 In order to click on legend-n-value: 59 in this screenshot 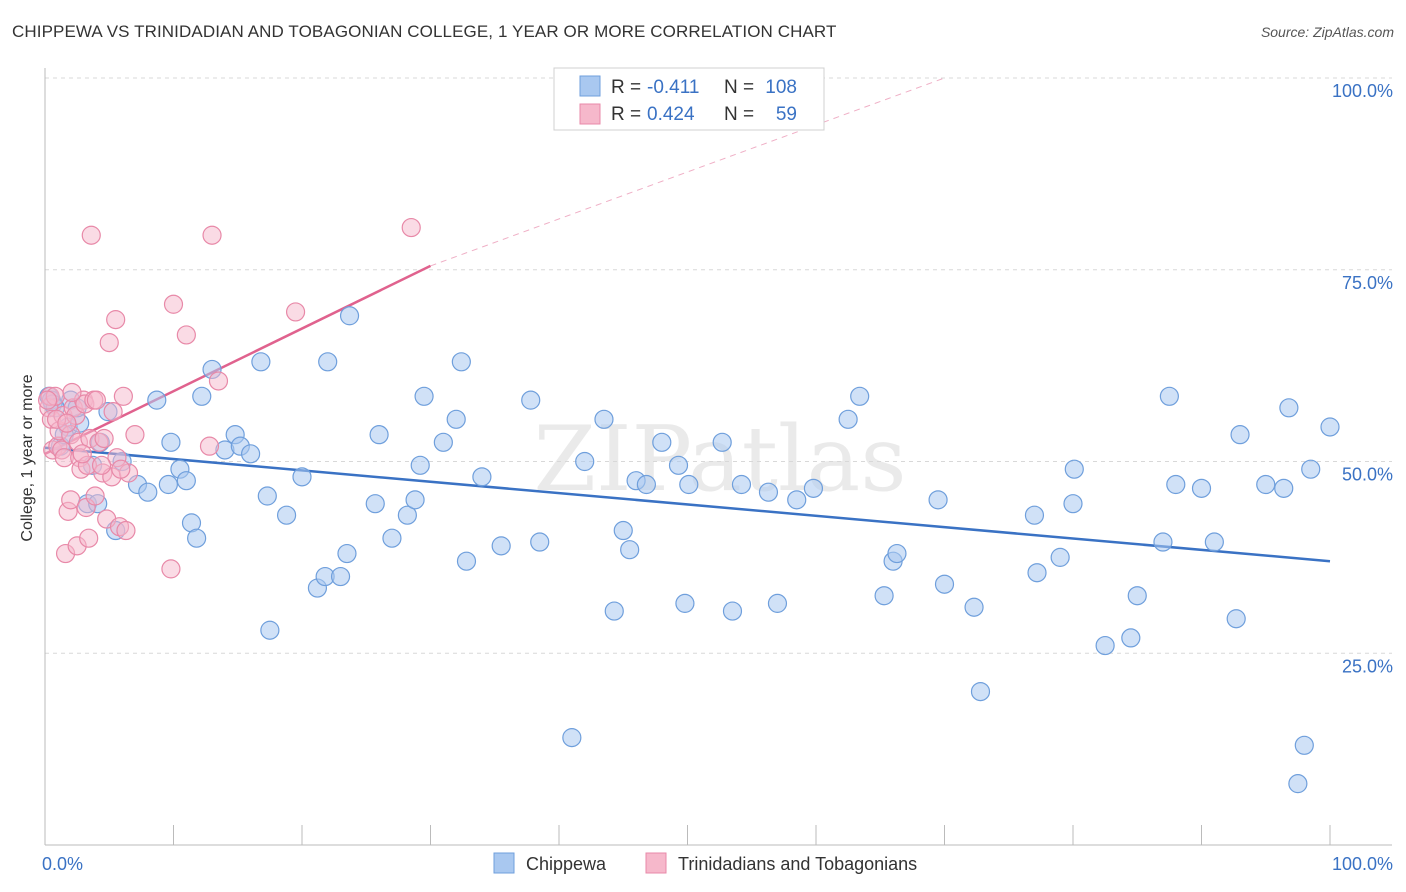, I will do `click(786, 114)`.